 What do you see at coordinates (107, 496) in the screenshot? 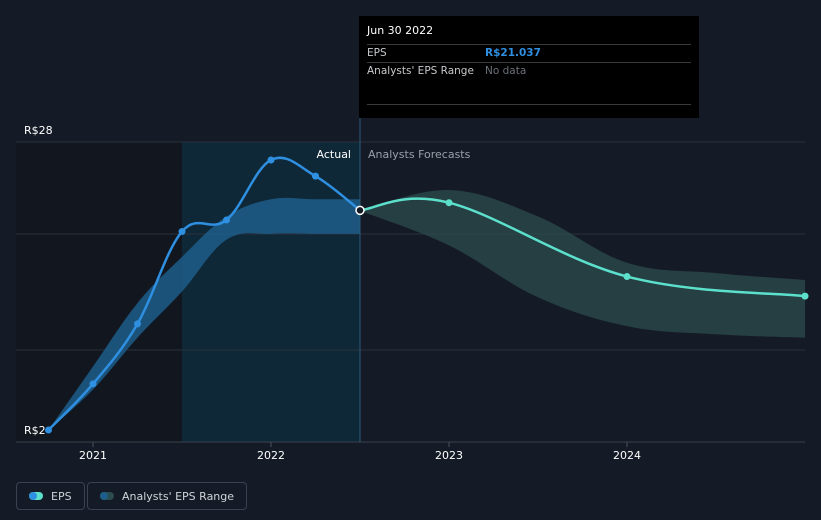
I see `range-legend-icon` at bounding box center [107, 496].